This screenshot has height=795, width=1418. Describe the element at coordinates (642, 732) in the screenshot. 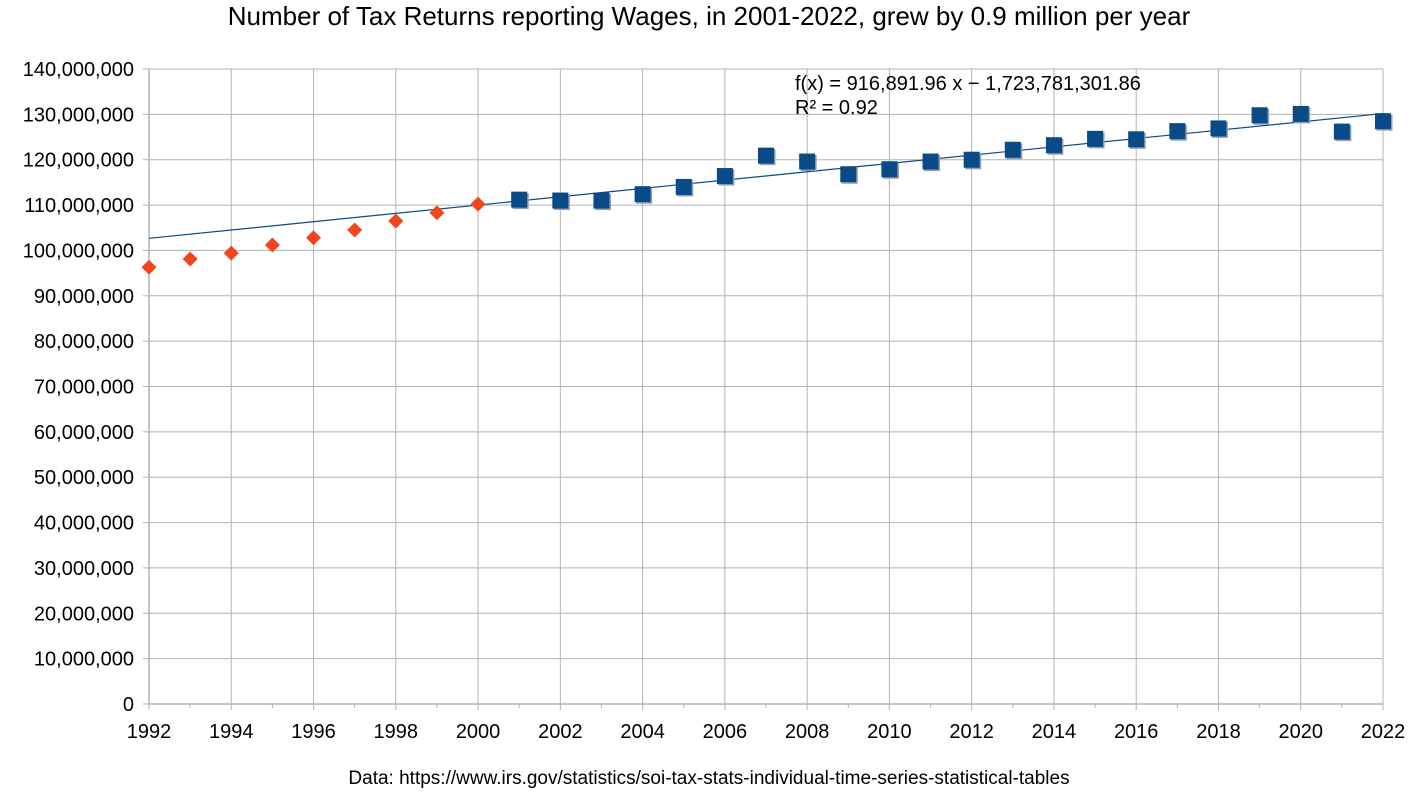

I see `x-tick-label: 2004` at that location.